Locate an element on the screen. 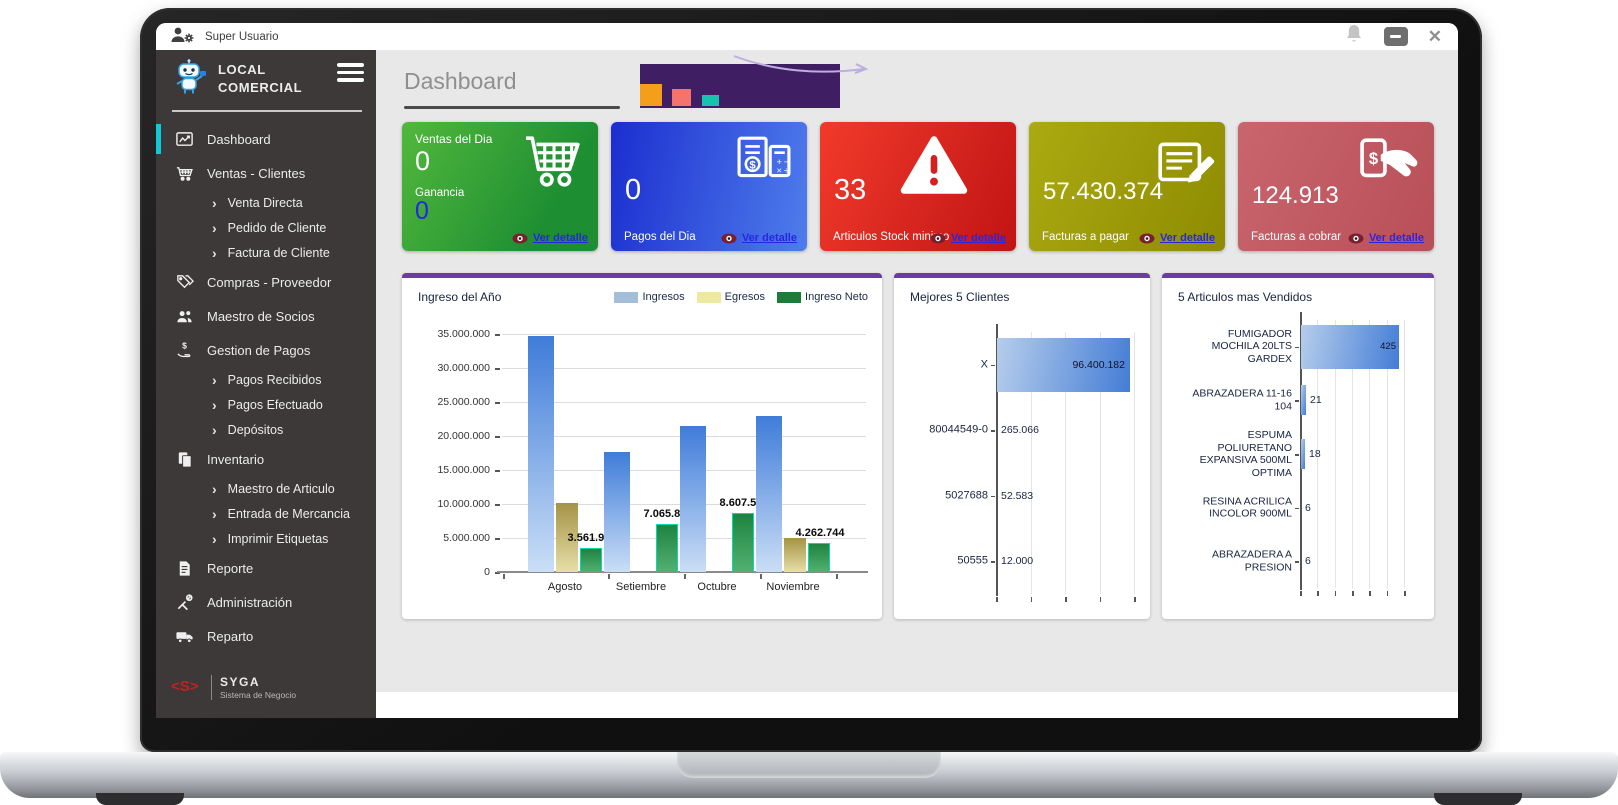 This screenshot has height=805, width=1618. sidebar-item-maestro-de-articulo: › Maestro de Articulo is located at coordinates (273, 488).